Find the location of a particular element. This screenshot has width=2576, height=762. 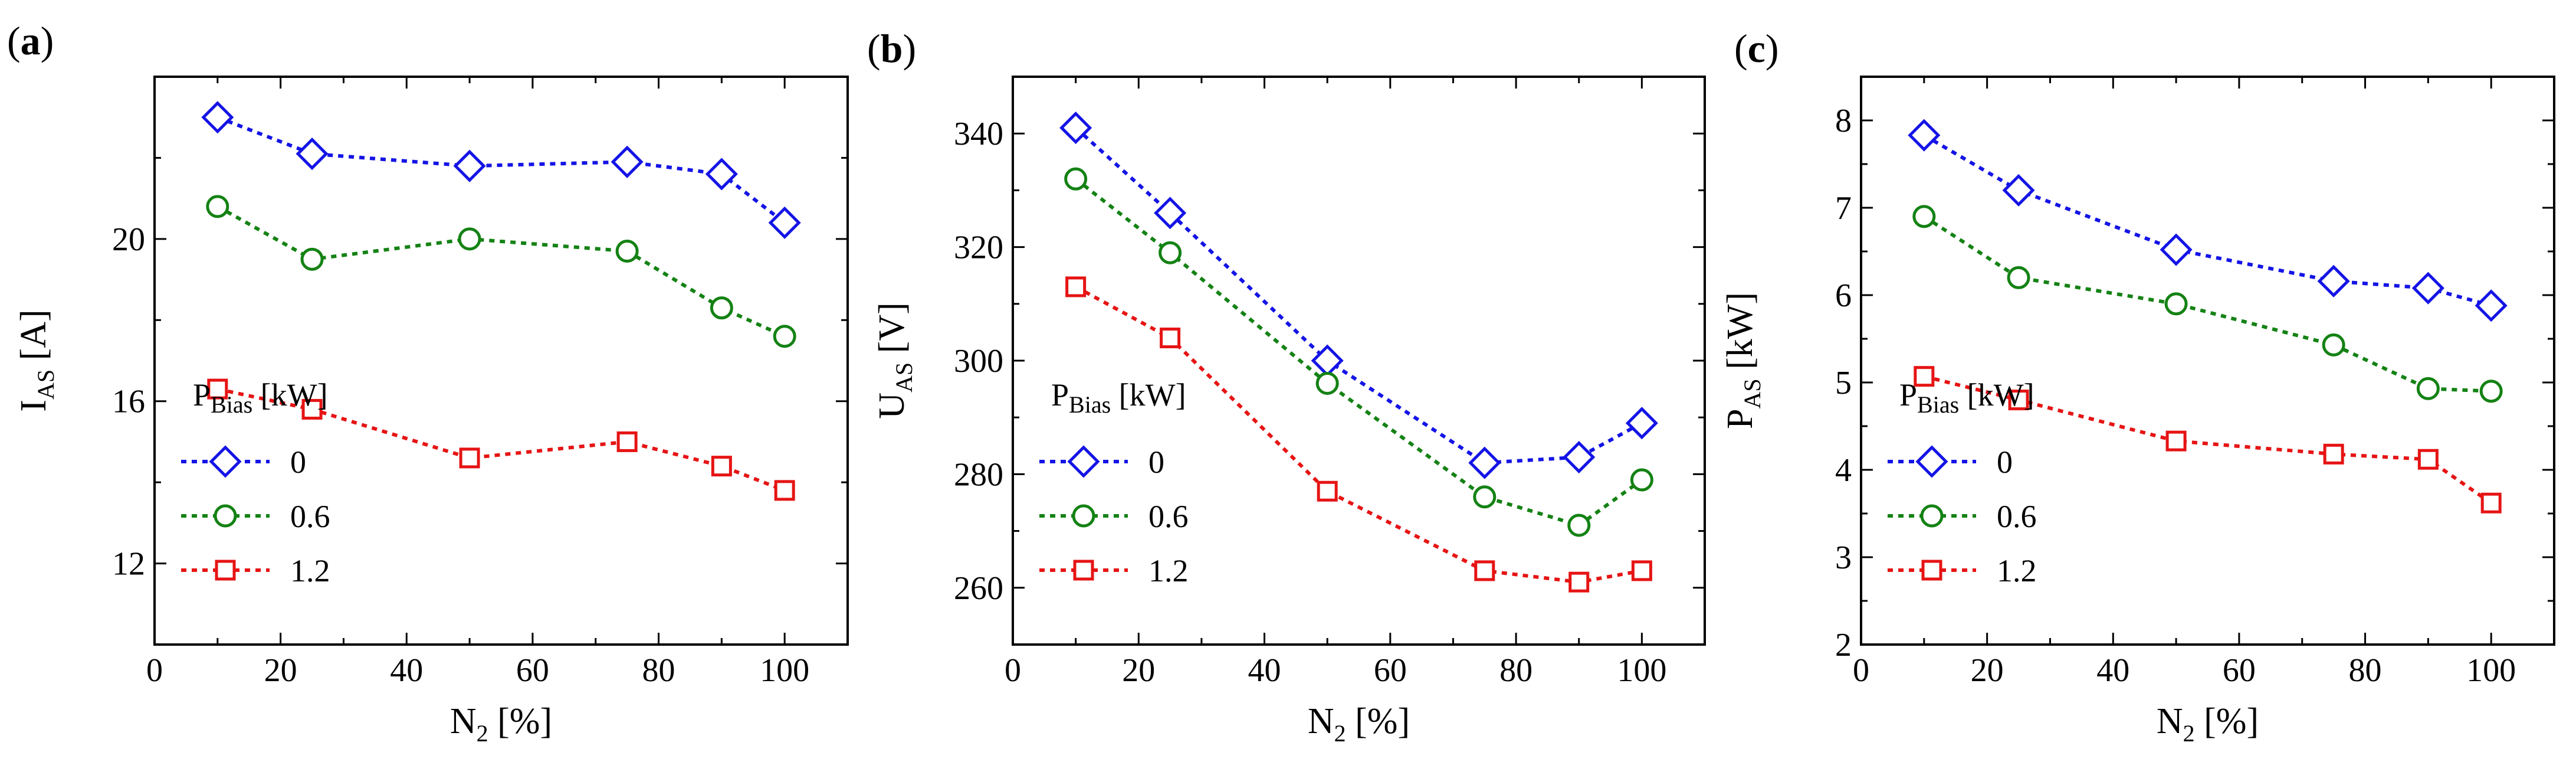

y-tick-label: 5 is located at coordinates (1843, 383).